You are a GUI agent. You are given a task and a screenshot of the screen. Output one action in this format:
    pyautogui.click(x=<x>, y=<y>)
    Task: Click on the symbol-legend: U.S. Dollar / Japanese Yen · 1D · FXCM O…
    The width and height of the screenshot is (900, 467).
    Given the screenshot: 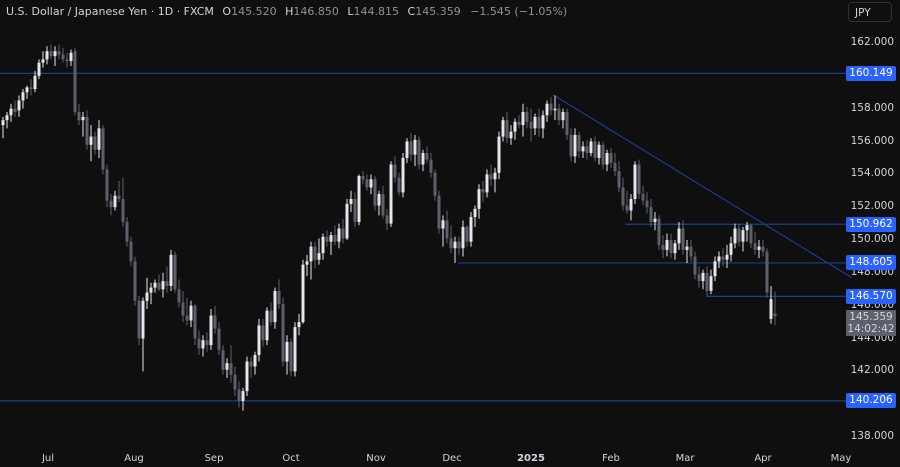 What is the action you would take?
    pyautogui.click(x=286, y=11)
    